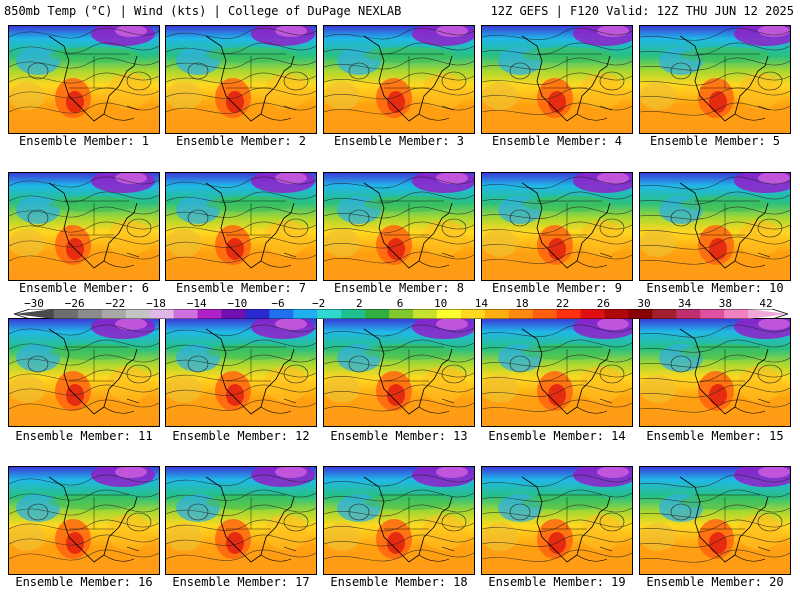  Describe the element at coordinates (278, 303) in the screenshot. I see `colorbar-tick-label: −6` at that location.